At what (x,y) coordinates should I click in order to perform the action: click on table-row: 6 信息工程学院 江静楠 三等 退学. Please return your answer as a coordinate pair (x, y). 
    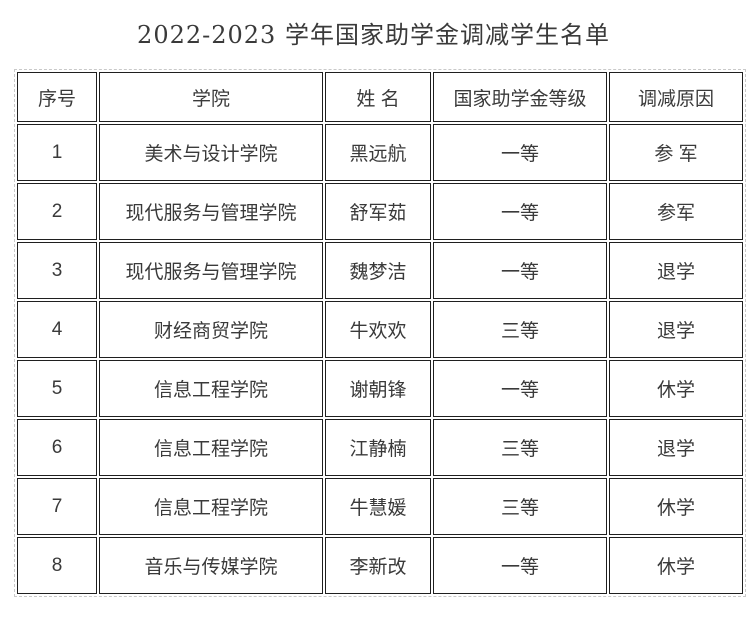
    Looking at the image, I should click on (380, 447).